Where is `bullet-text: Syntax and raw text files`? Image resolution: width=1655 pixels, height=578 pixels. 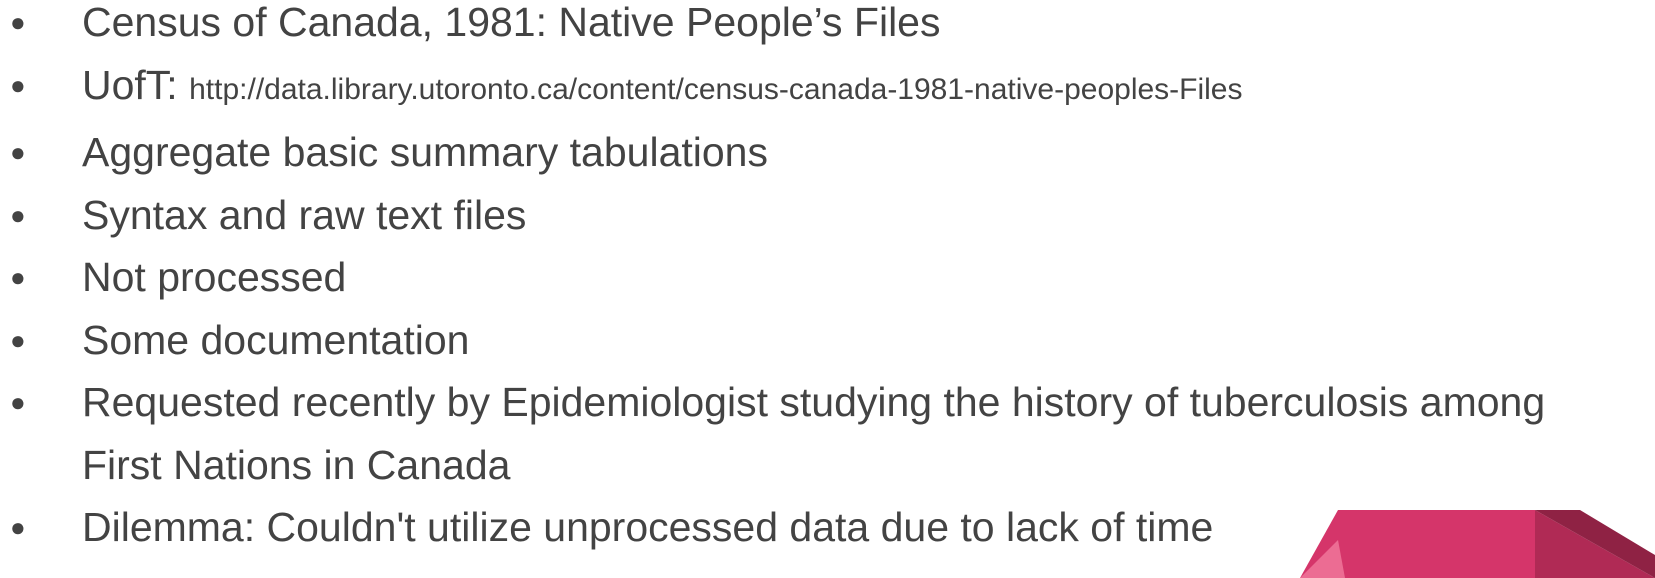
bullet-text: Syntax and raw text files is located at coordinates (304, 214).